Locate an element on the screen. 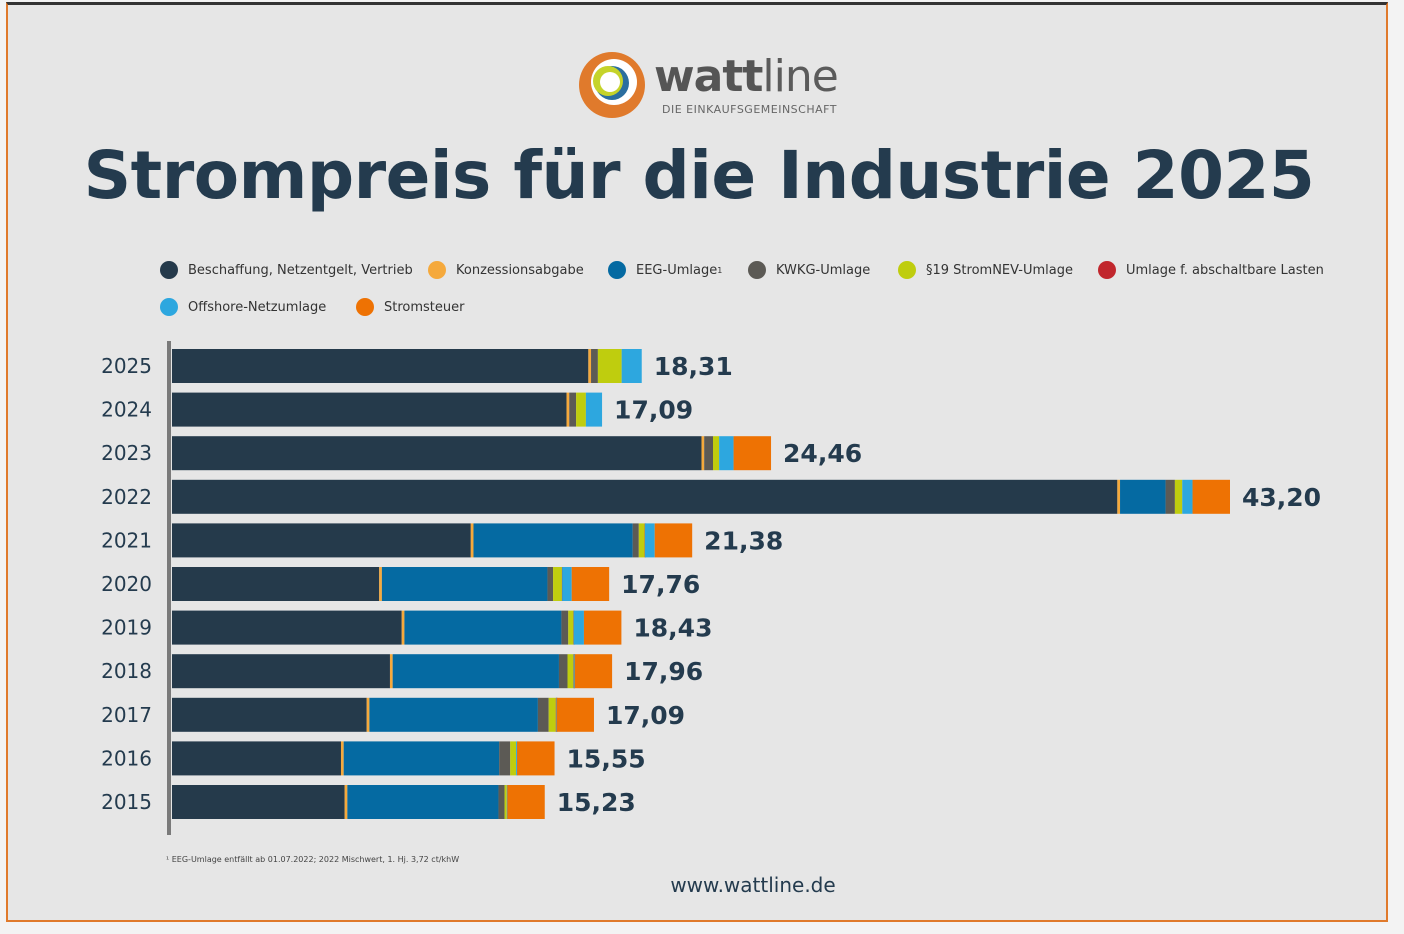  chart-title: Strompreis für die Industrie 2025 is located at coordinates (699, 175).